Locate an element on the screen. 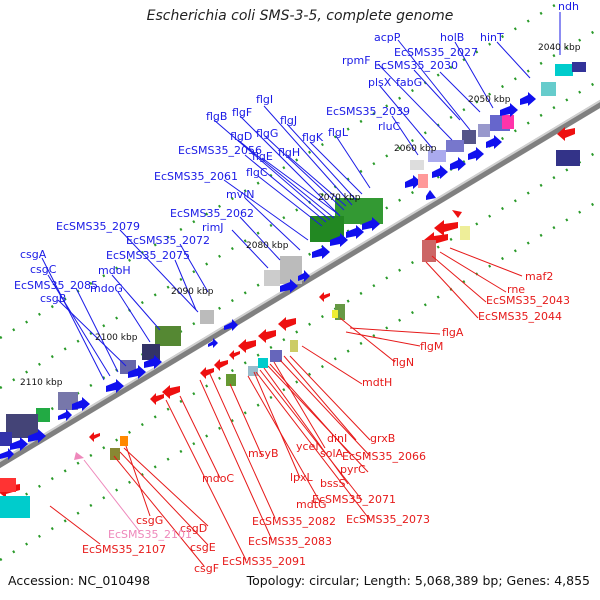  gene-label: EcSMS35_2030 is located at coordinates (416, 65).